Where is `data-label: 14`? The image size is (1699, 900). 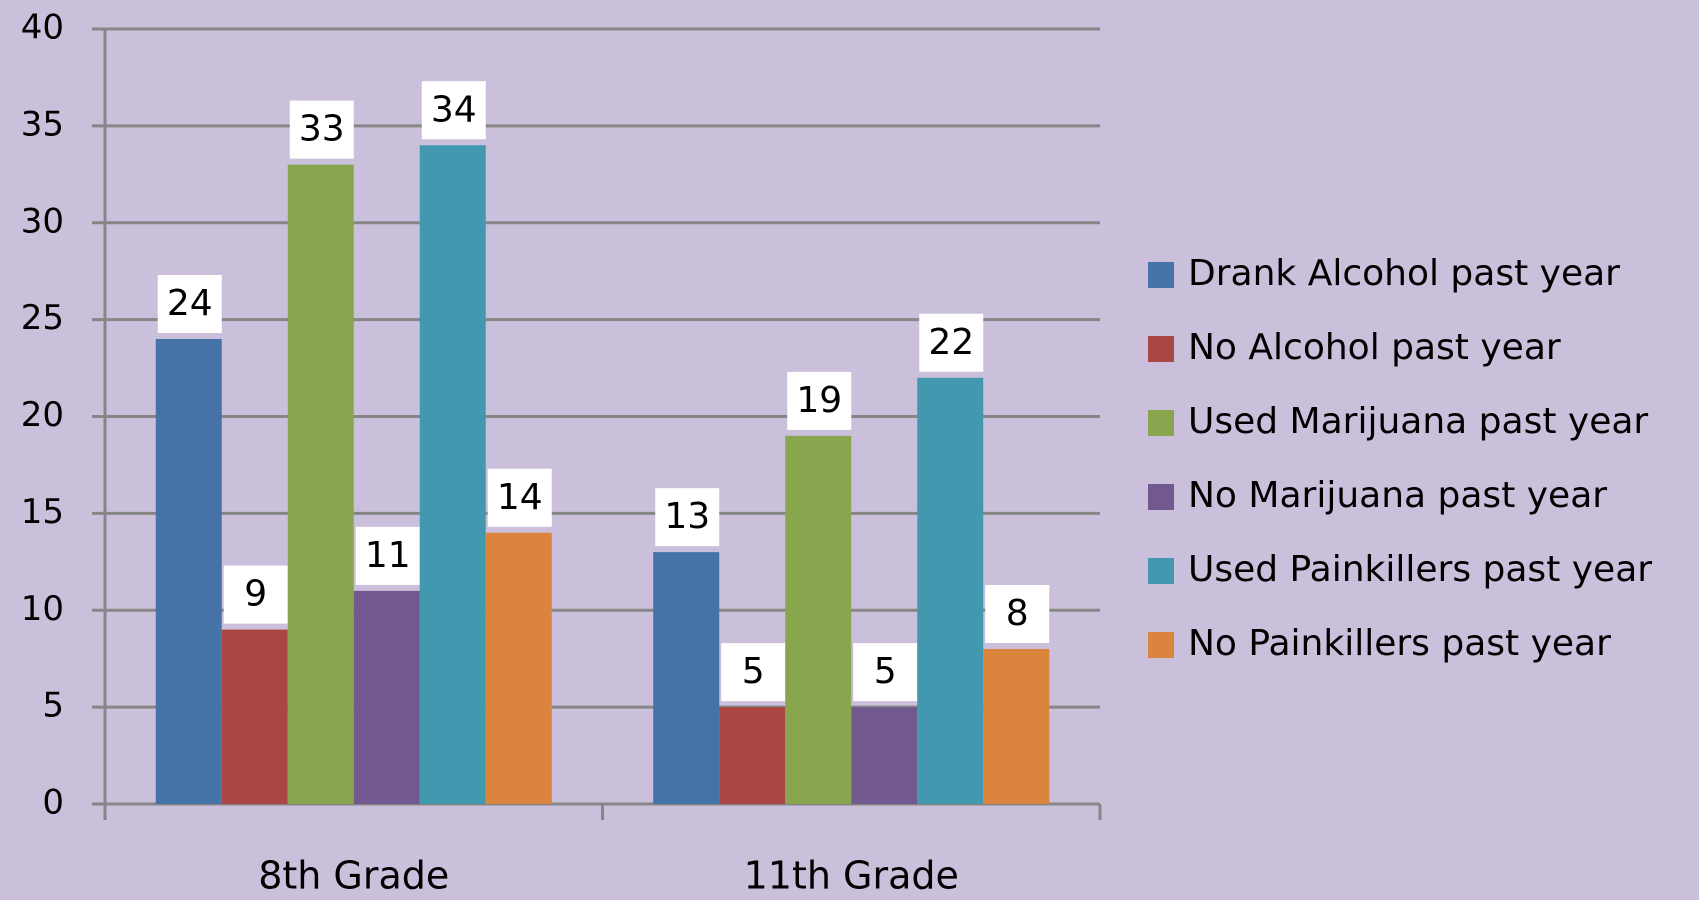 data-label: 14 is located at coordinates (520, 497).